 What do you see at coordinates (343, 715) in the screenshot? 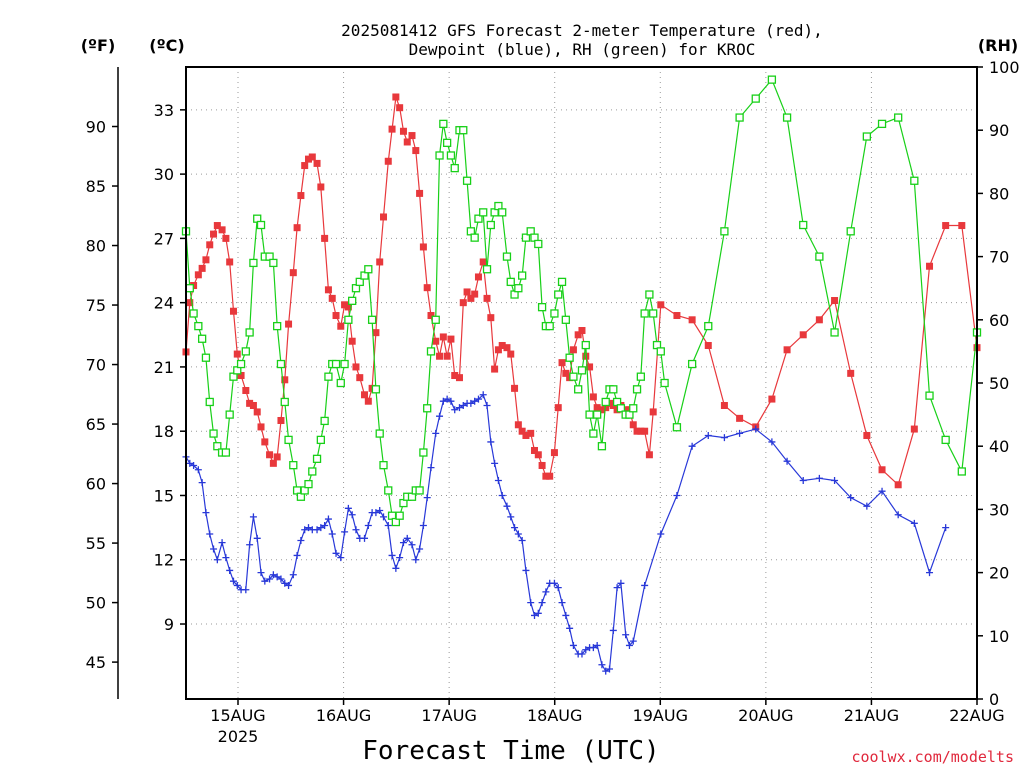
I see `x-tick-label: 16AUG` at bounding box center [343, 715].